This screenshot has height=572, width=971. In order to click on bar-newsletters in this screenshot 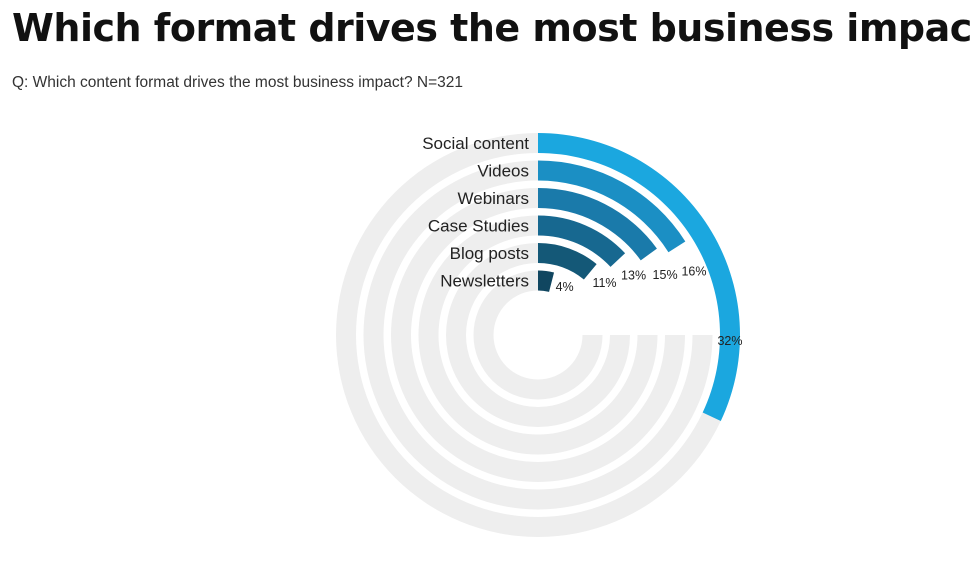, I will do `click(546, 281)`.